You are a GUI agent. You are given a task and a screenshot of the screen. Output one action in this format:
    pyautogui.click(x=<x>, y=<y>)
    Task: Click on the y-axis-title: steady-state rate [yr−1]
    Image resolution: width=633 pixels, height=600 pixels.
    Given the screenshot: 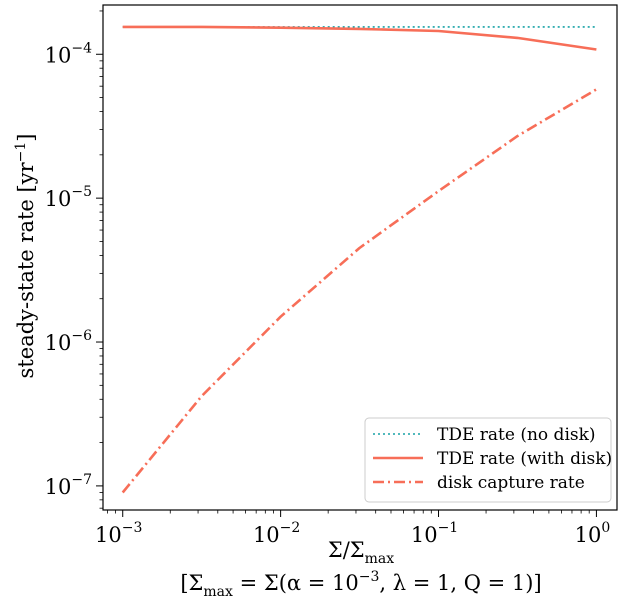 What is the action you would take?
    pyautogui.click(x=25, y=256)
    